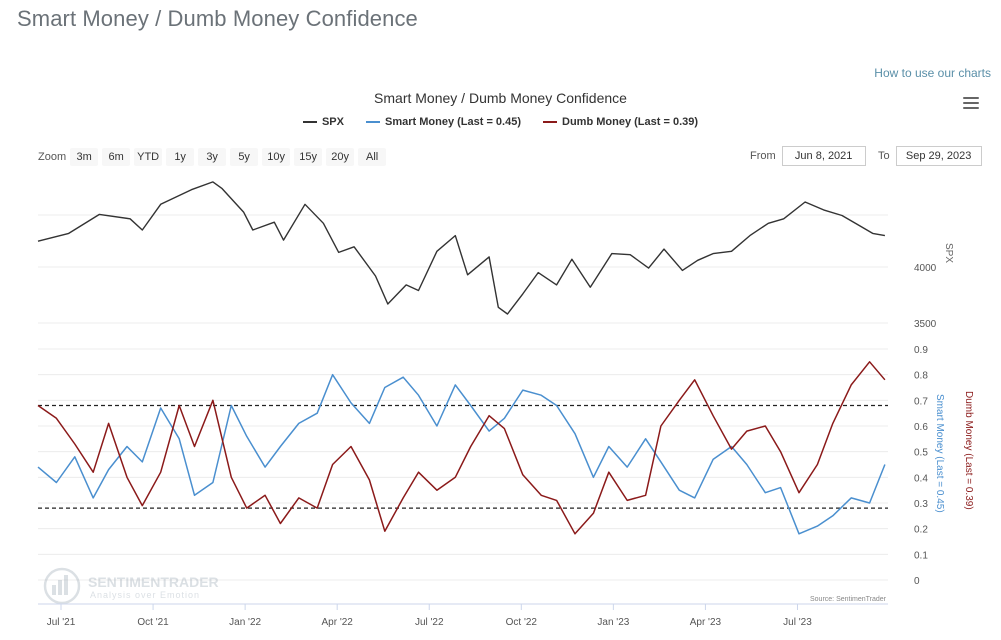 The height and width of the screenshot is (640, 1001). What do you see at coordinates (453, 122) in the screenshot?
I see `legend-label-smart-money: Smart Money (Last = 0.45)` at bounding box center [453, 122].